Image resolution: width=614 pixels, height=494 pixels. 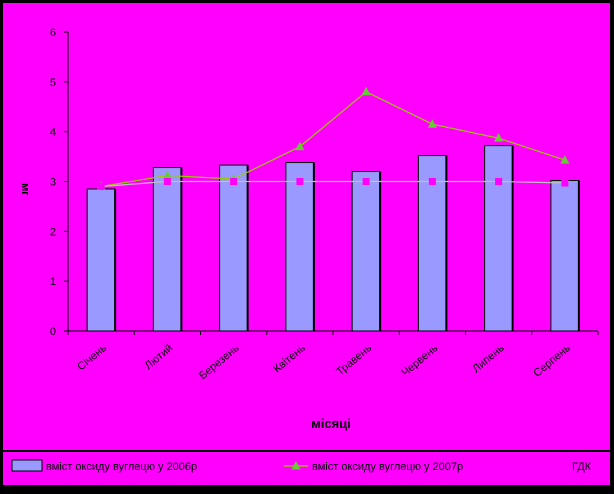 What do you see at coordinates (53, 183) in the screenshot?
I see `y-tick-label-3: 3` at bounding box center [53, 183].